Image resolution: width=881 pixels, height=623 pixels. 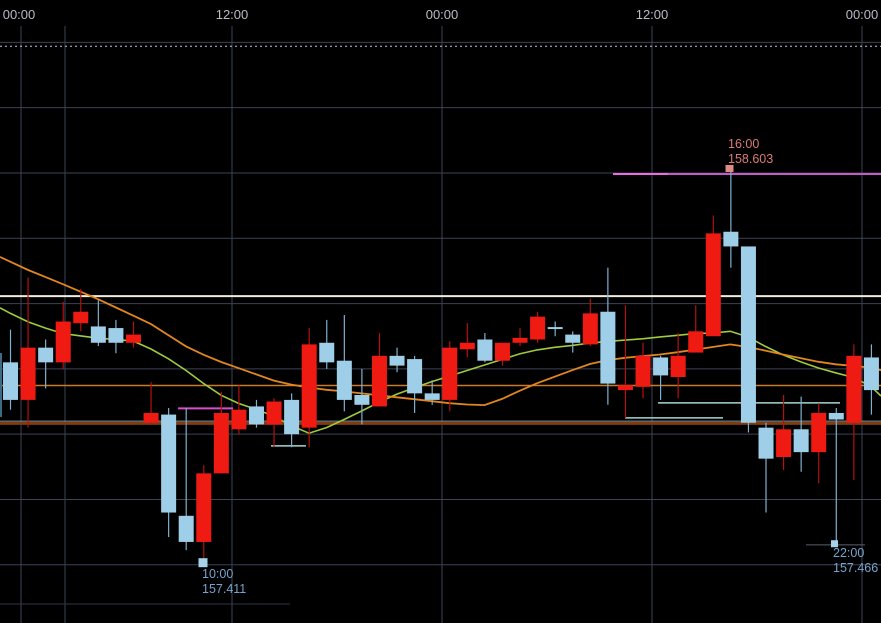 I want to click on low-annotation-1-time: 10:00, so click(x=218, y=574).